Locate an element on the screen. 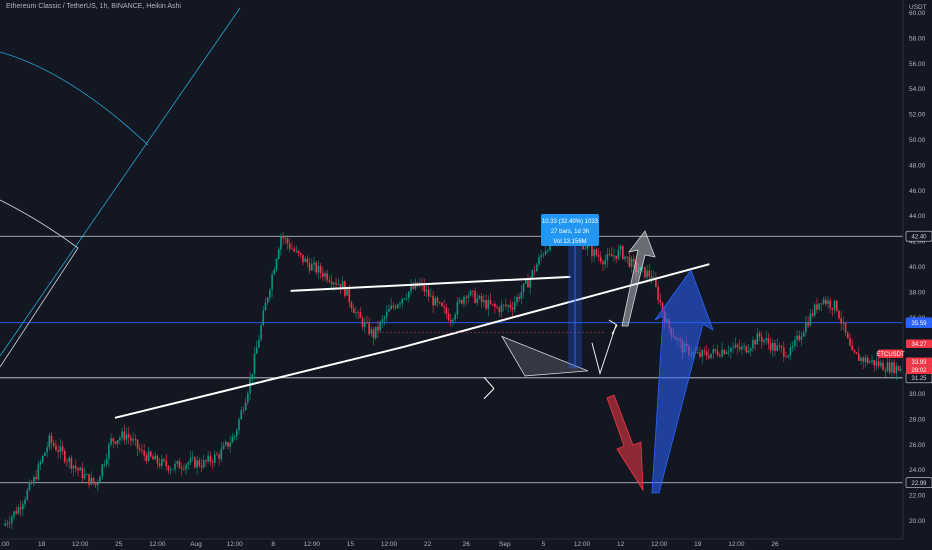 The image size is (932, 550). gann-line-inner is located at coordinates (39, 307).